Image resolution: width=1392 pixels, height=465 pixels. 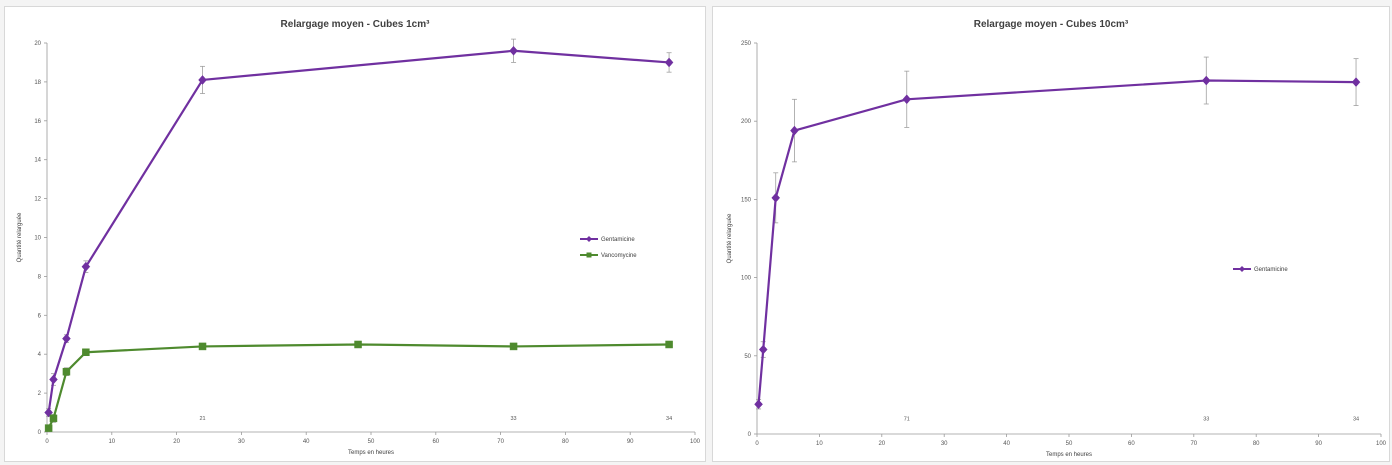 What do you see at coordinates (40, 277) in the screenshot?
I see `y-tick-label: 8` at bounding box center [40, 277].